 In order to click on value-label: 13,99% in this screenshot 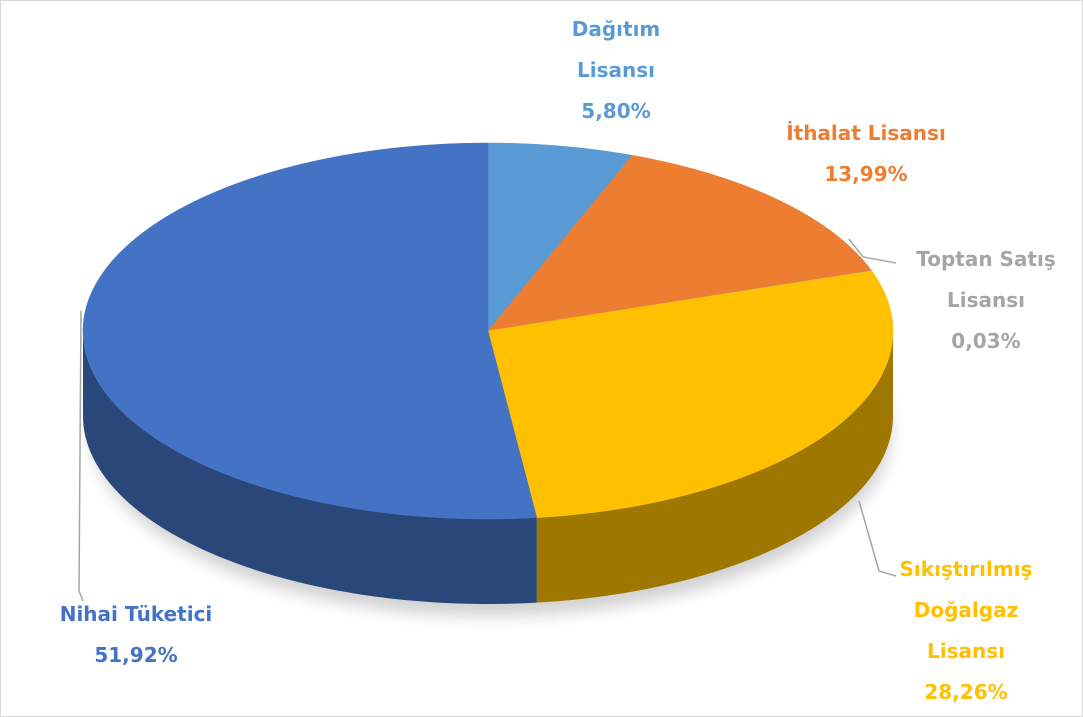, I will do `click(866, 174)`.